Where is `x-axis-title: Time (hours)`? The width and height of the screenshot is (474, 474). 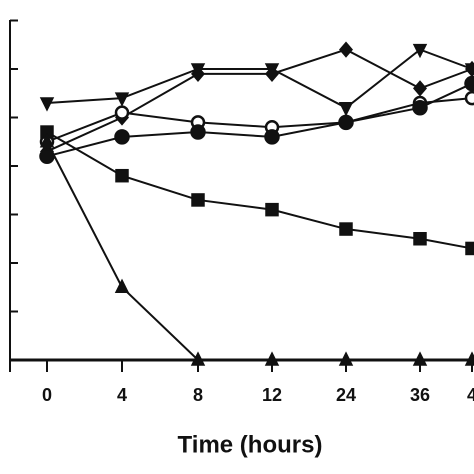
x-axis-title: Time (hours) is located at coordinates (250, 444).